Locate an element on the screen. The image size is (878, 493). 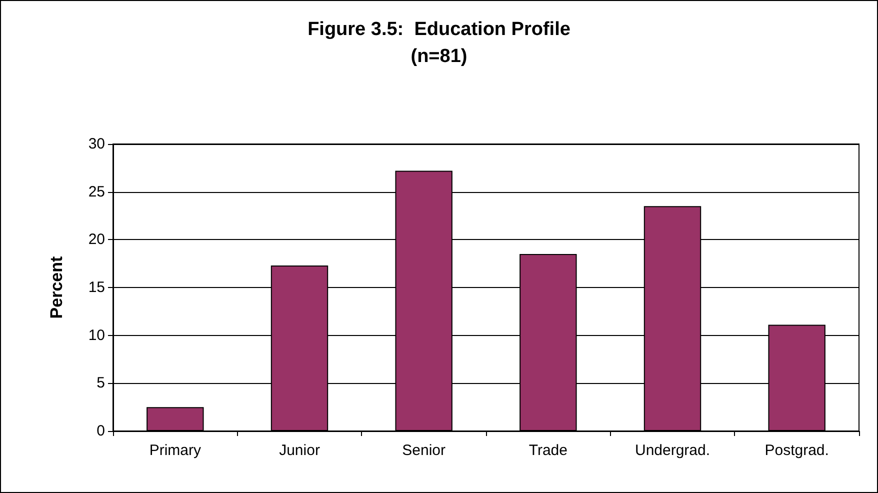
y-axis-title: Percent is located at coordinates (56, 287).